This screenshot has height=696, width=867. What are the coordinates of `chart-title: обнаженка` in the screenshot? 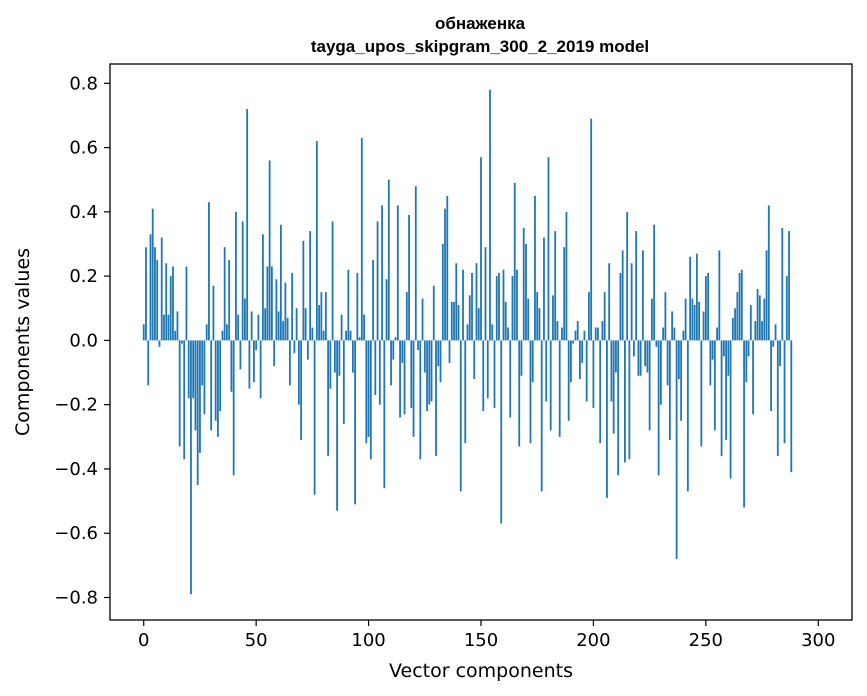 It's located at (480, 23).